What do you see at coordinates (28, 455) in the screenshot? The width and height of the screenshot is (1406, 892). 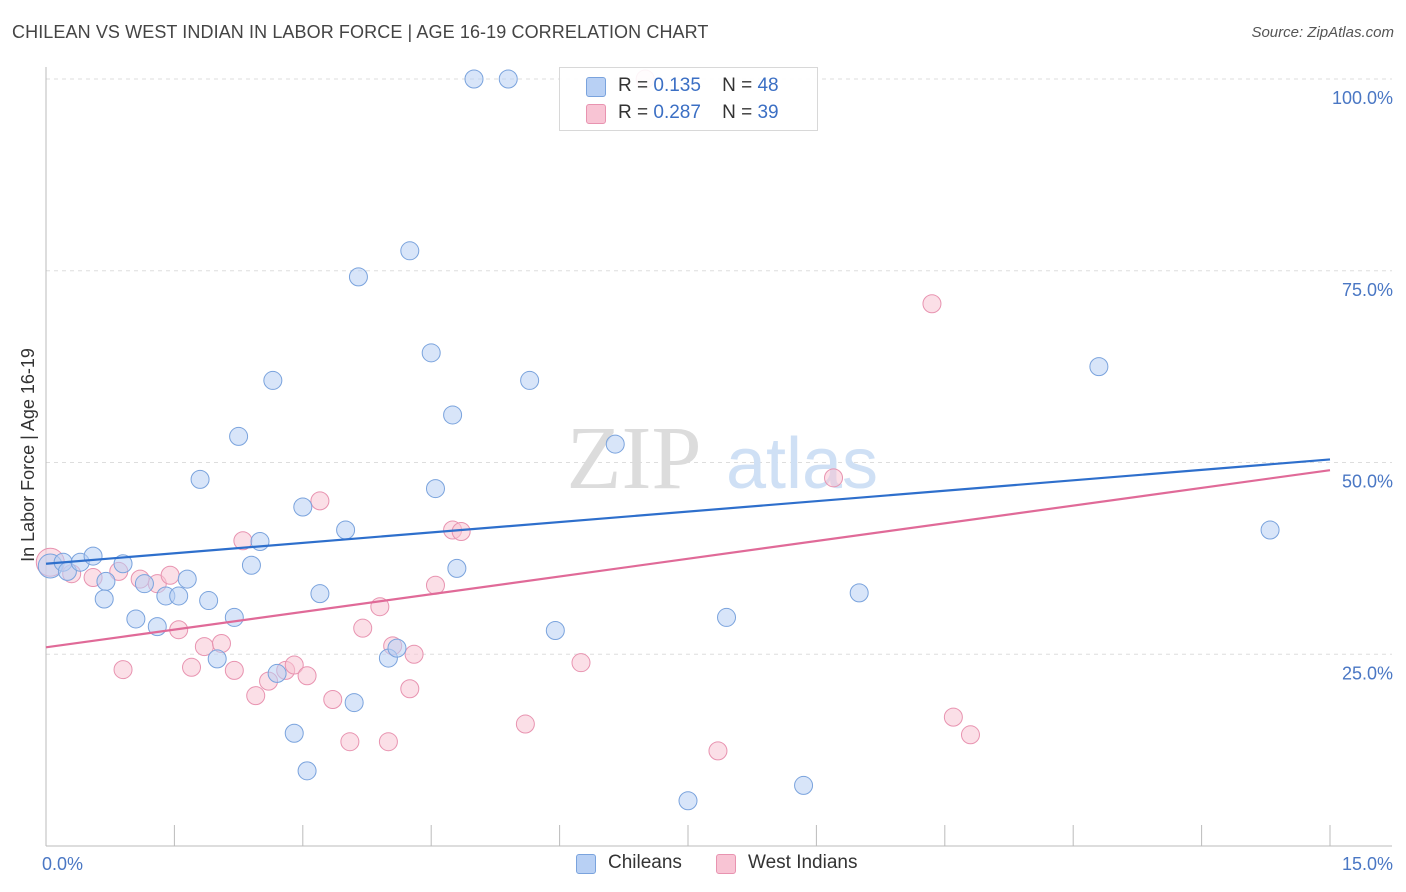 I see `y-axis-label: In Labor Force | Age 16-19` at bounding box center [28, 455].